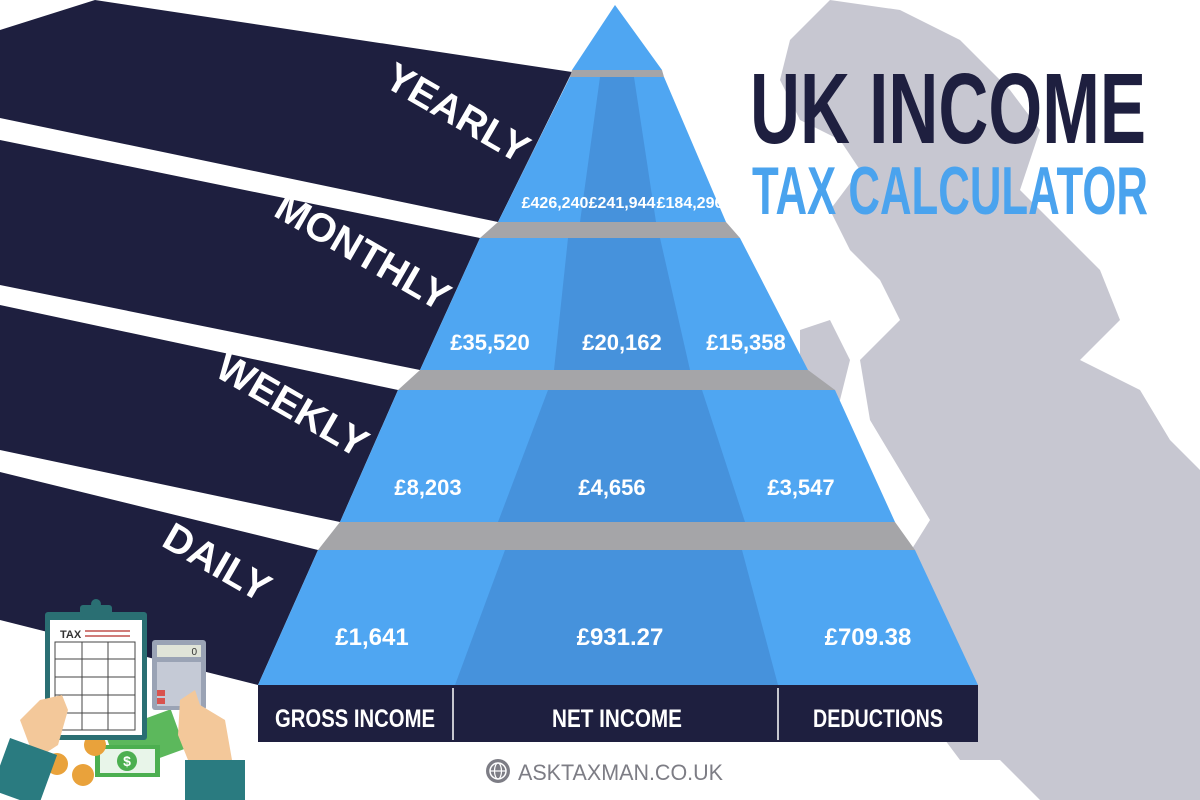  Describe the element at coordinates (199, 413) in the screenshot. I see `band-weekly` at that location.